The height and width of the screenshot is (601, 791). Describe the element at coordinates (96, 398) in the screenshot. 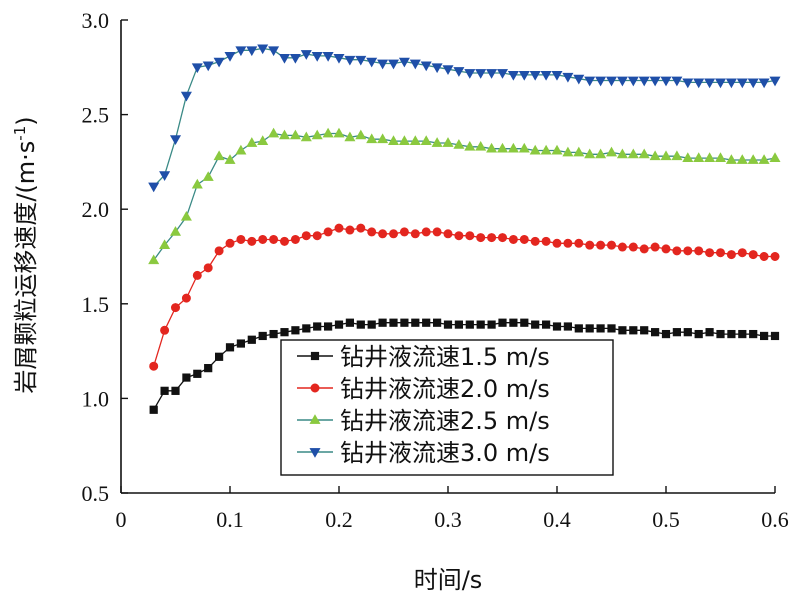

I see `y-tick-label: 1.0` at that location.